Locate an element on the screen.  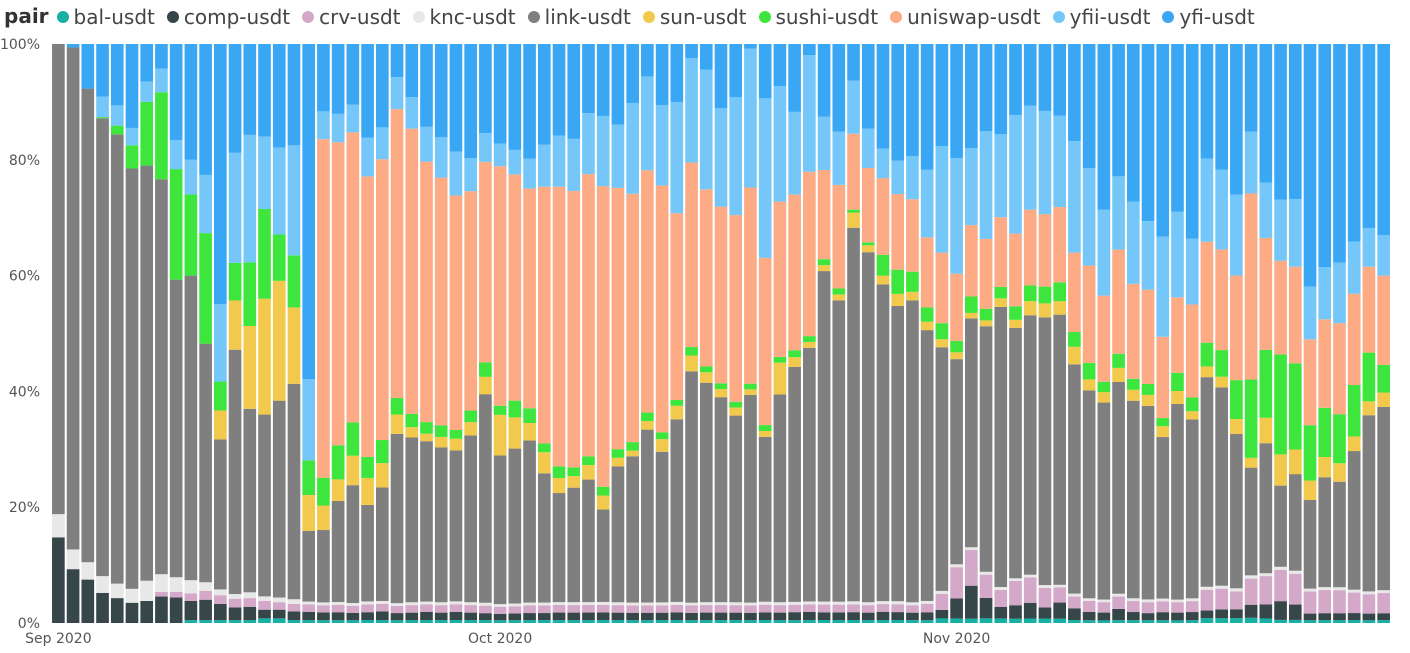
legend-item-knc-usdt: knc-usdt is located at coordinates (464, 17).